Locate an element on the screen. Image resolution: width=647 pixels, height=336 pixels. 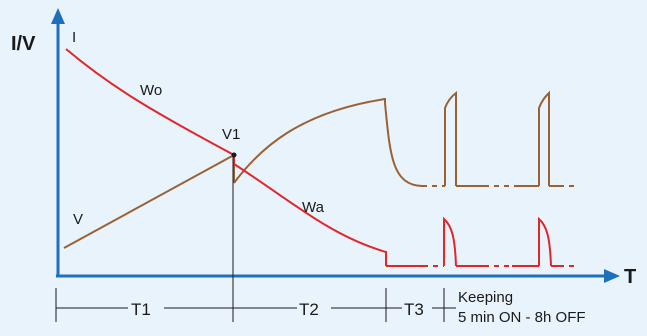
current-tapering is located at coordinates (310, 210).